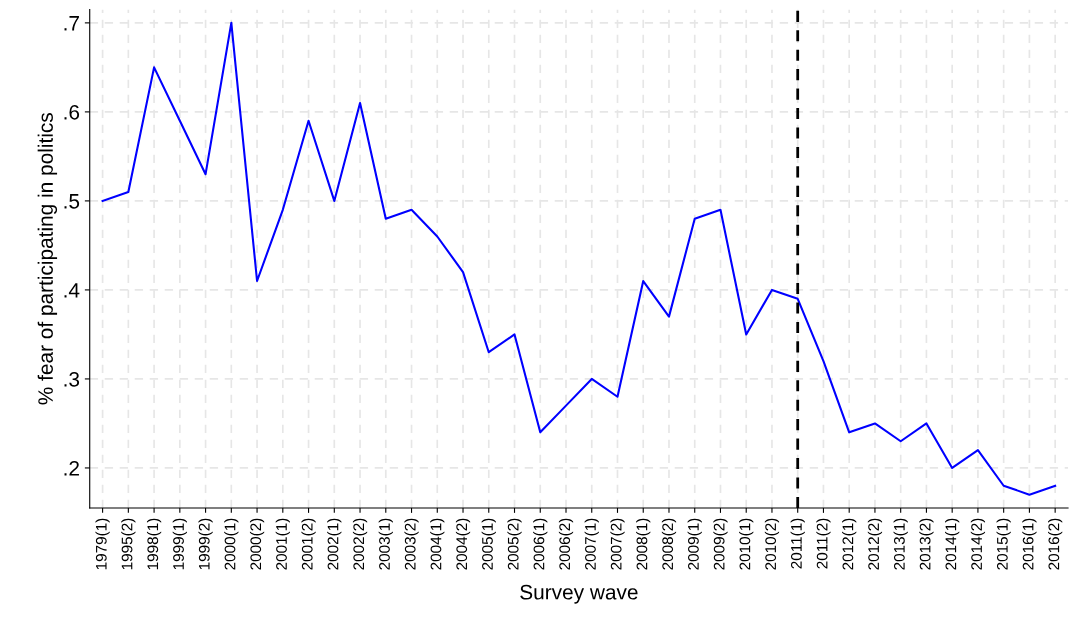 This screenshot has width=1081, height=635. I want to click on x-tick-label: 2009(2), so click(720, 544).